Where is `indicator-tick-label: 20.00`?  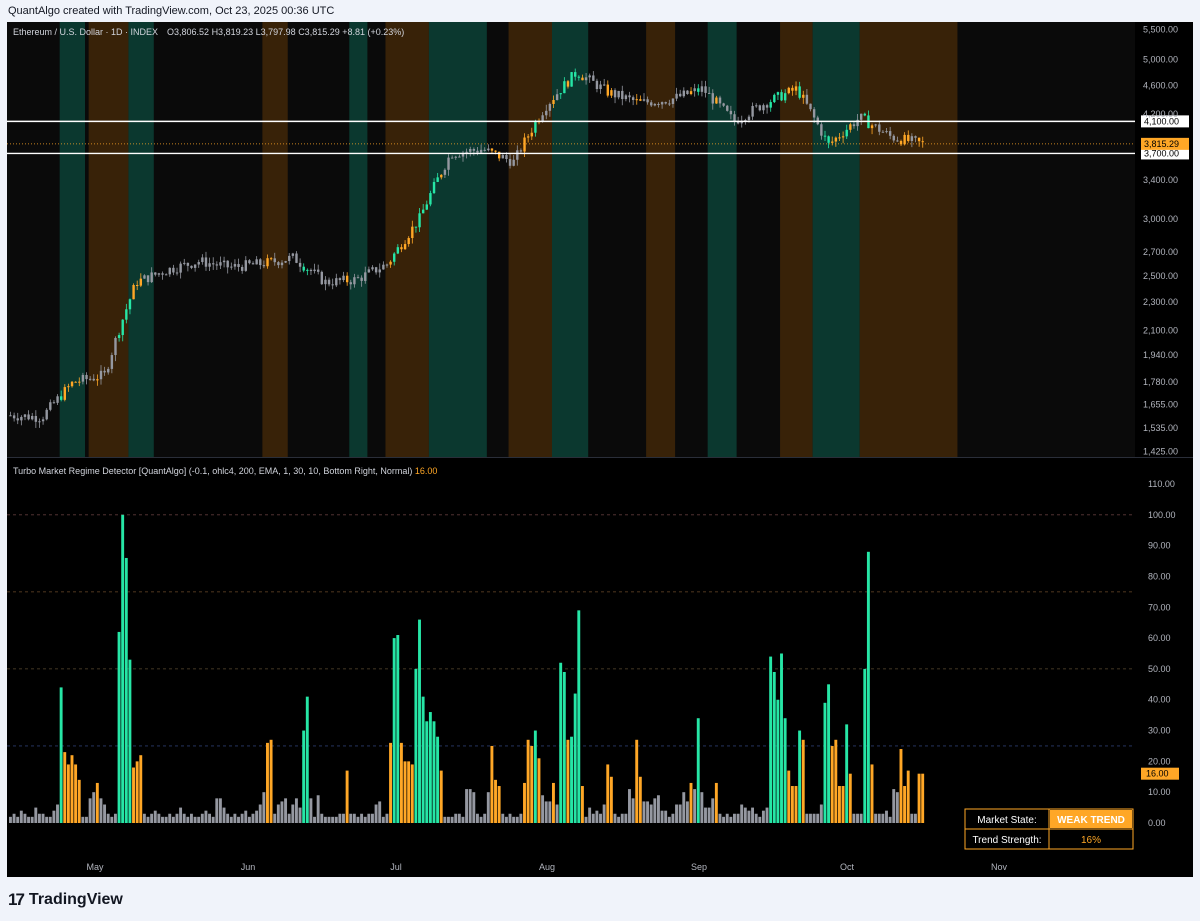
indicator-tick-label: 20.00 is located at coordinates (1159, 761).